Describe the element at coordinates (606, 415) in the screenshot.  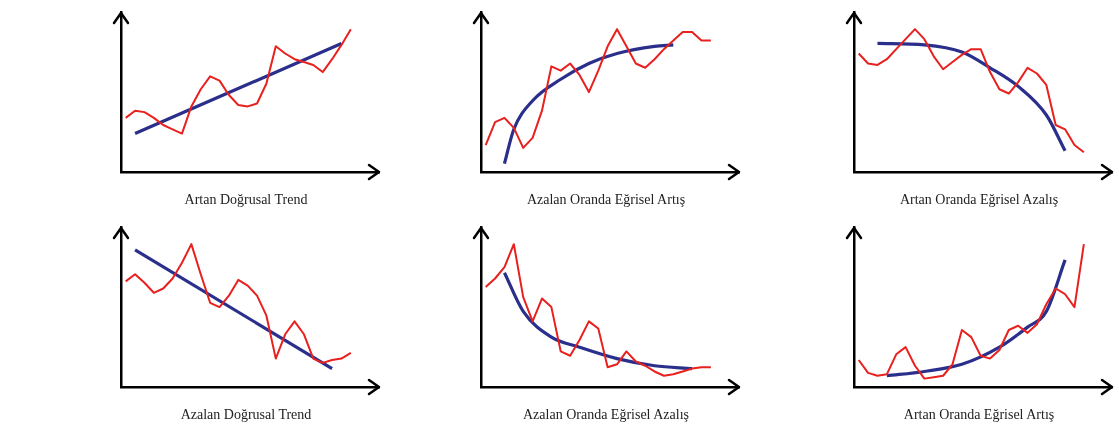
I see `text: Azalan Oranda Eğrisel Azalış` at that location.